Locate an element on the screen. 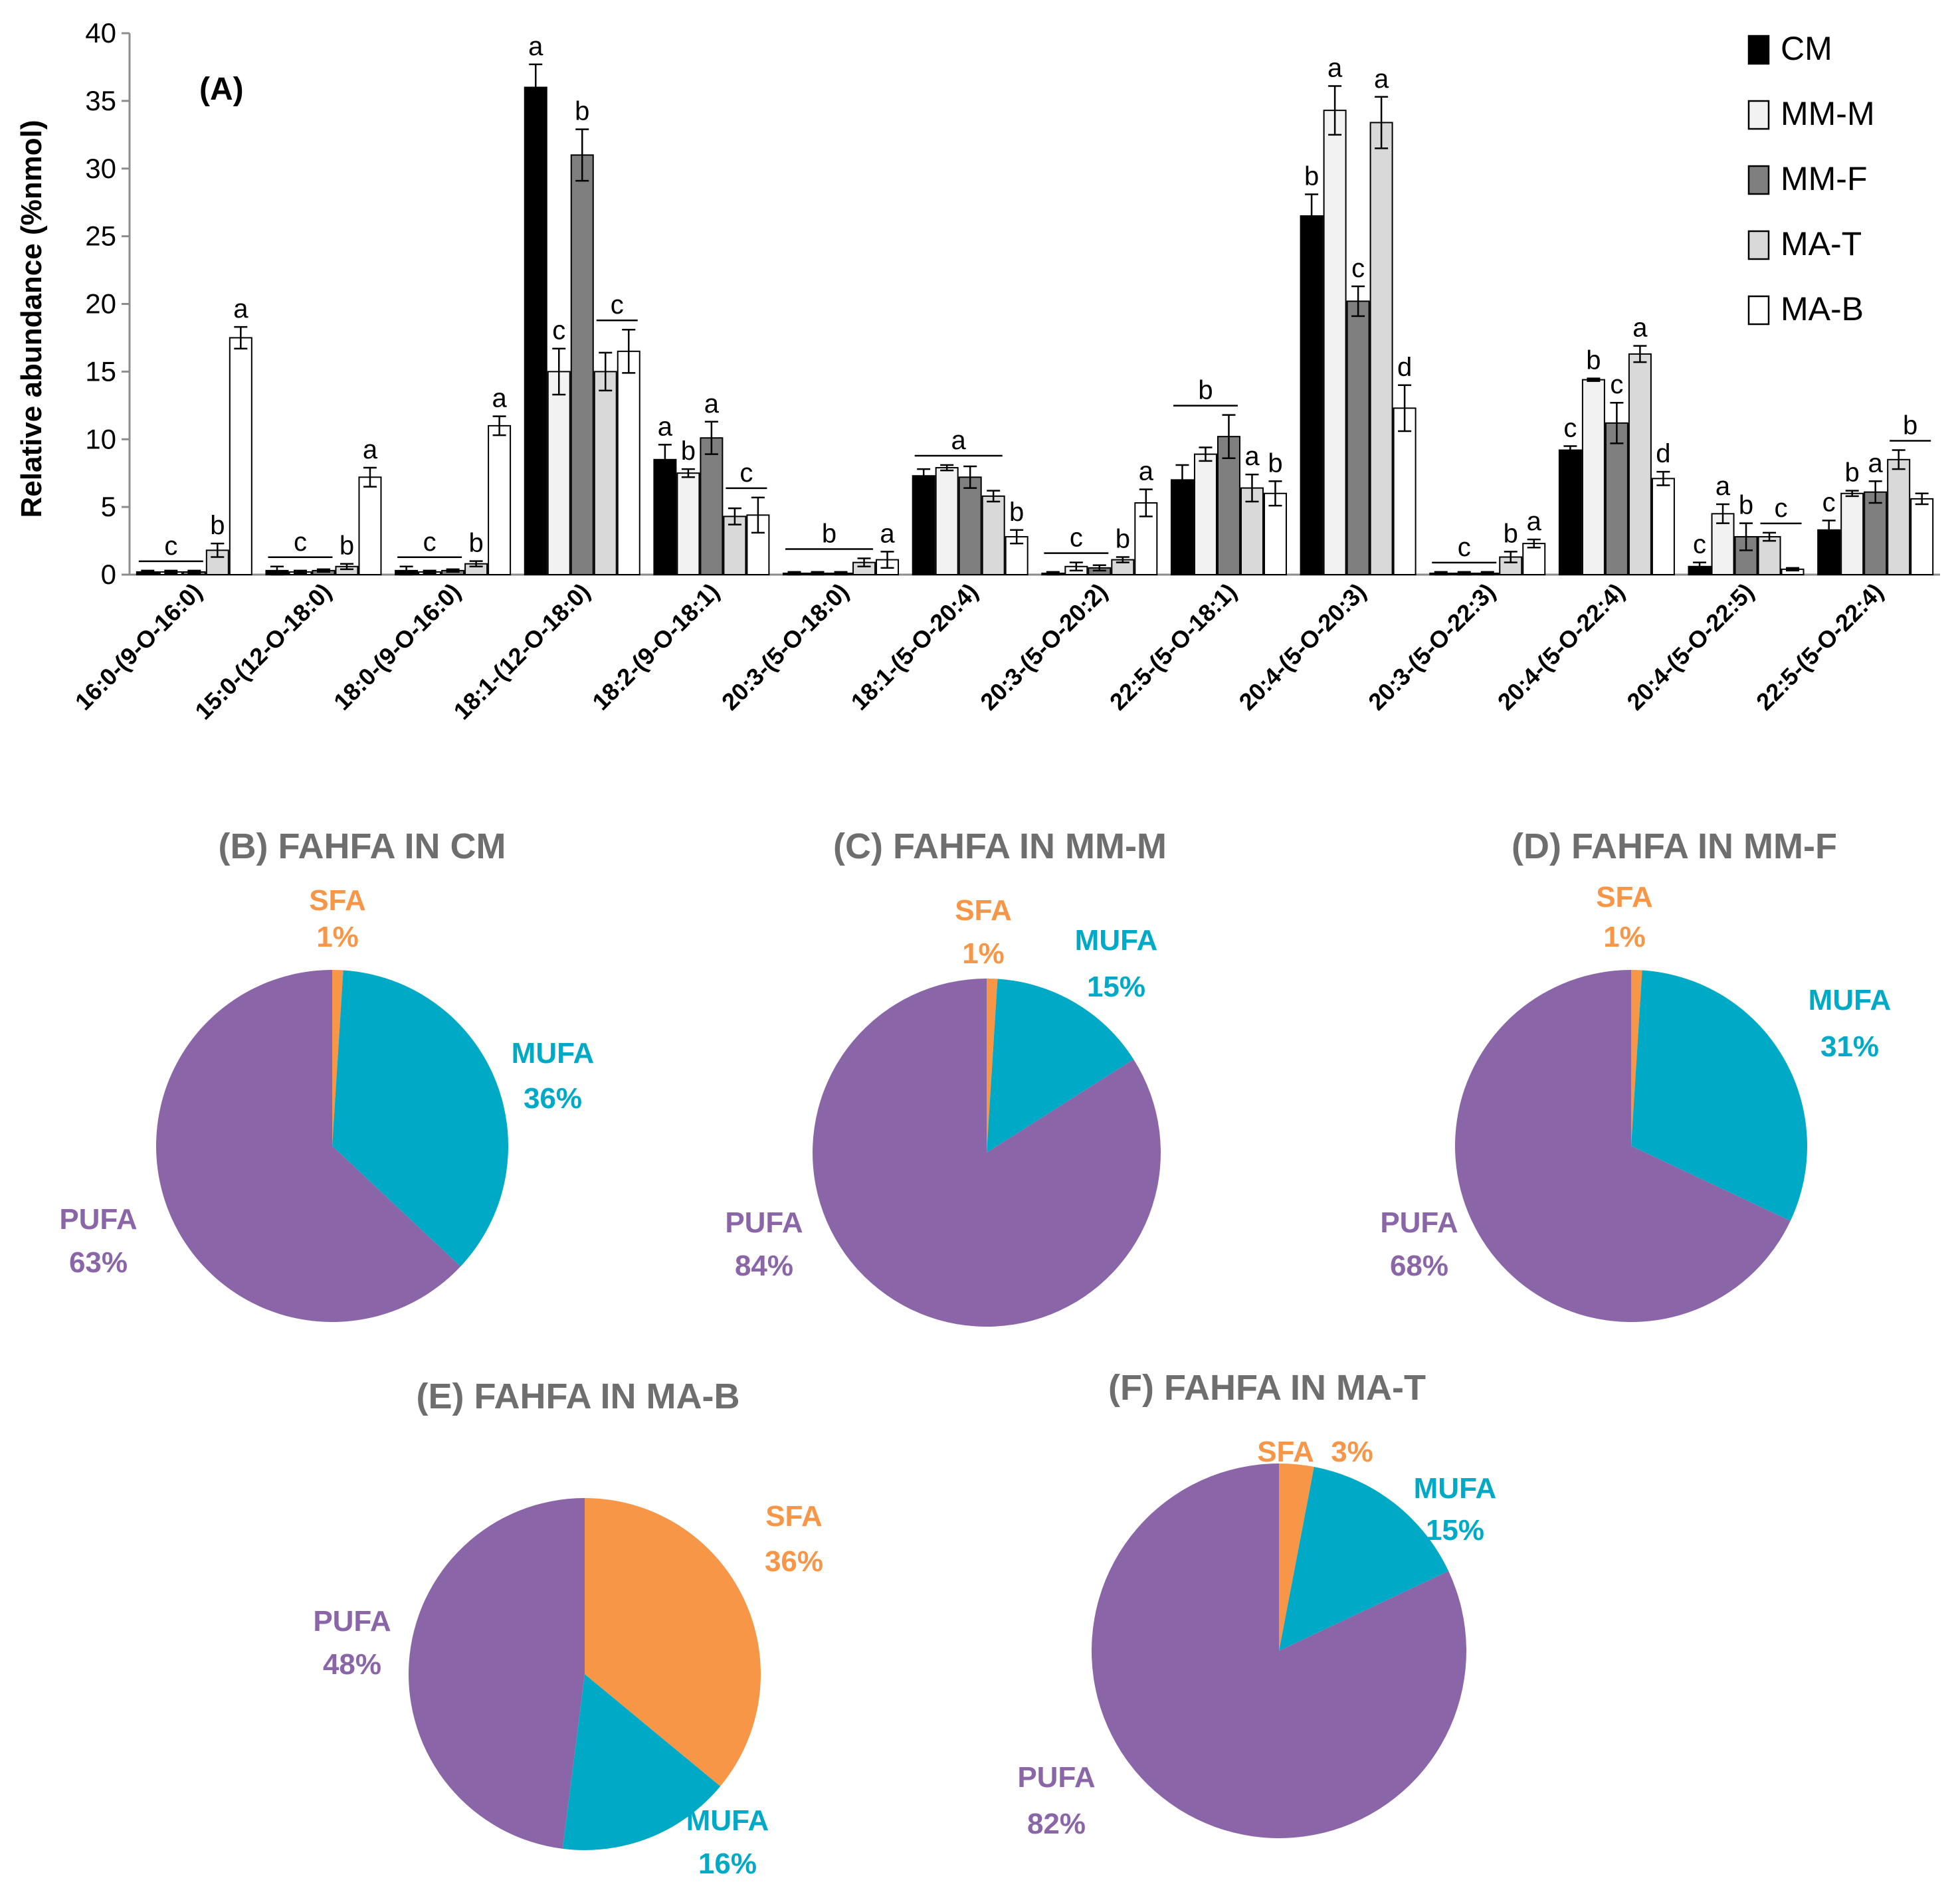  pie-value-pufa: 48% is located at coordinates (352, 1664).